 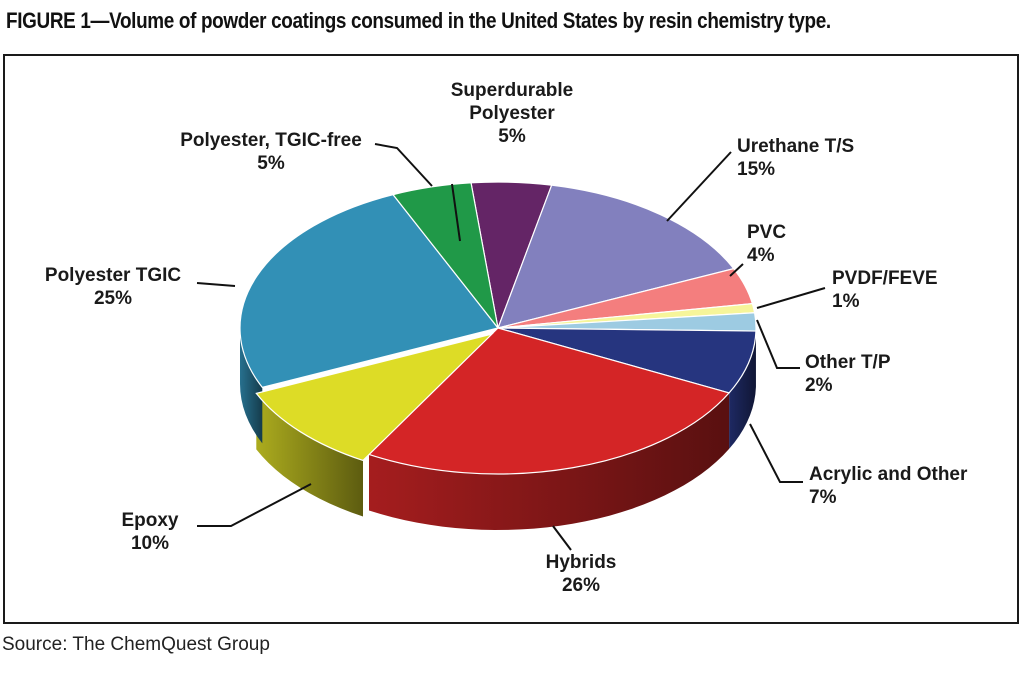 What do you see at coordinates (113, 275) in the screenshot?
I see `slice-name-label: Polyester TGIC` at bounding box center [113, 275].